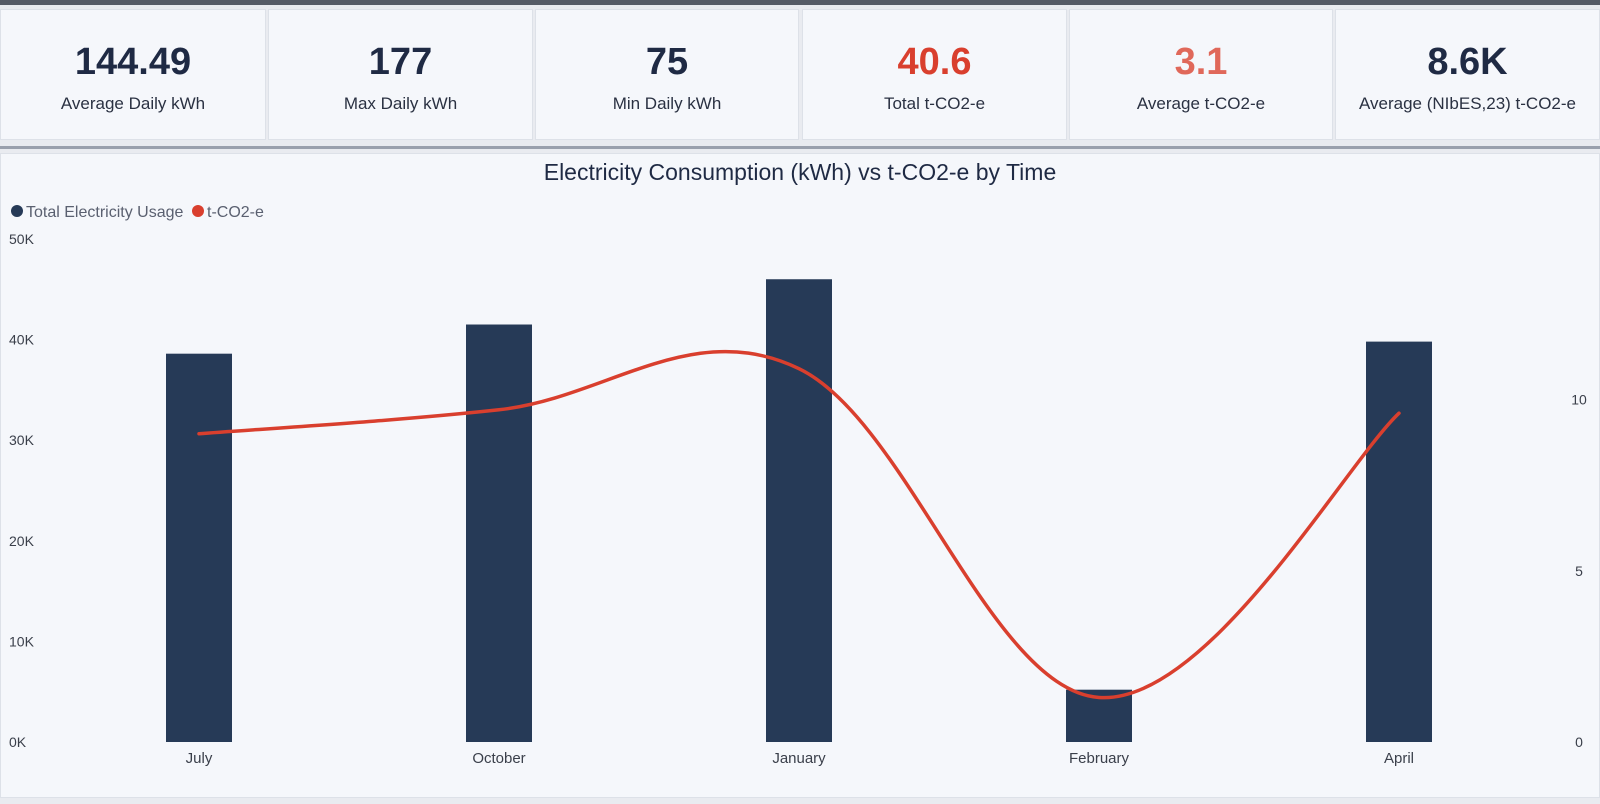 The height and width of the screenshot is (804, 1600). Describe the element at coordinates (1099, 758) in the screenshot. I see `x-tick-label-february: February` at that location.